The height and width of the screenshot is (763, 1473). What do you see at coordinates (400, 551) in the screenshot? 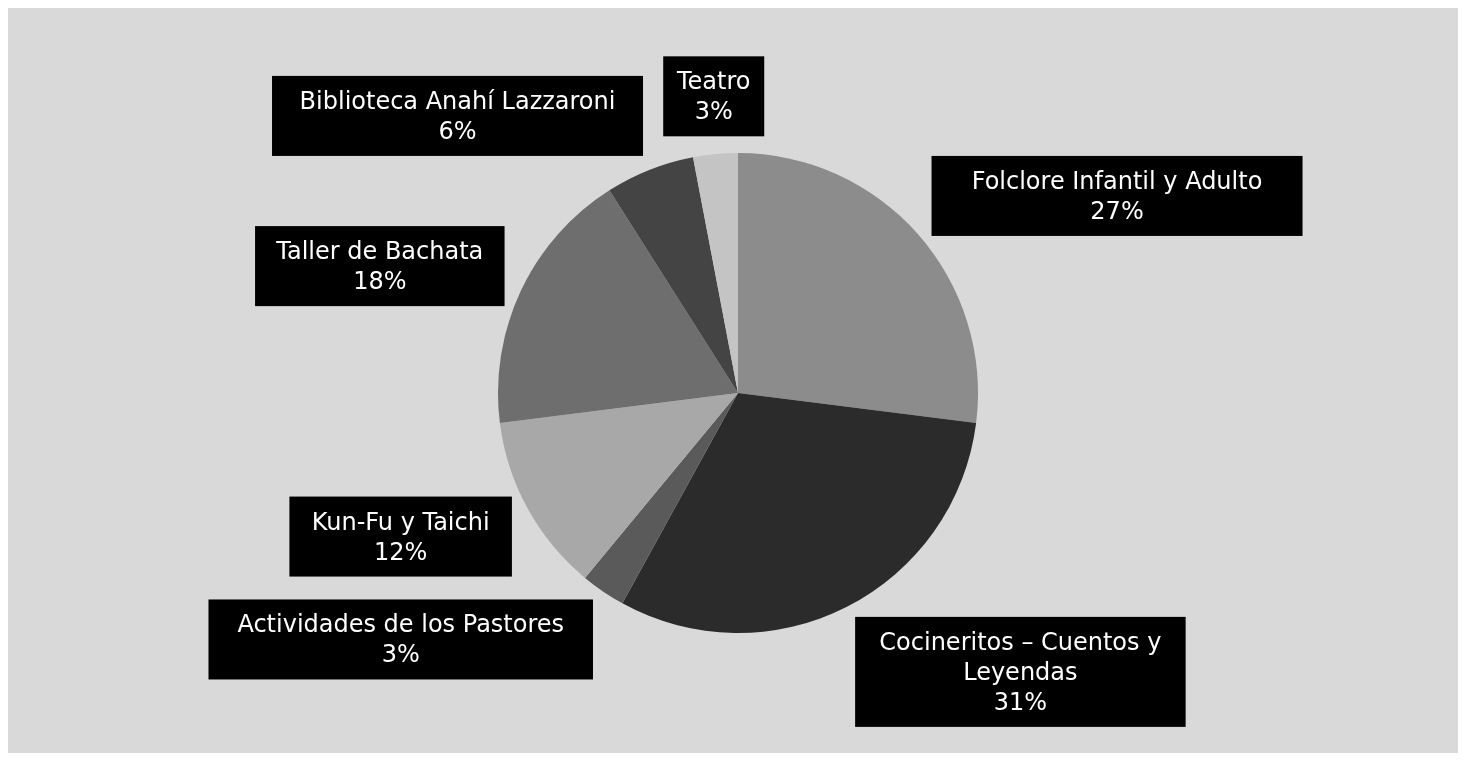
I see `data-label: 12%` at bounding box center [400, 551].